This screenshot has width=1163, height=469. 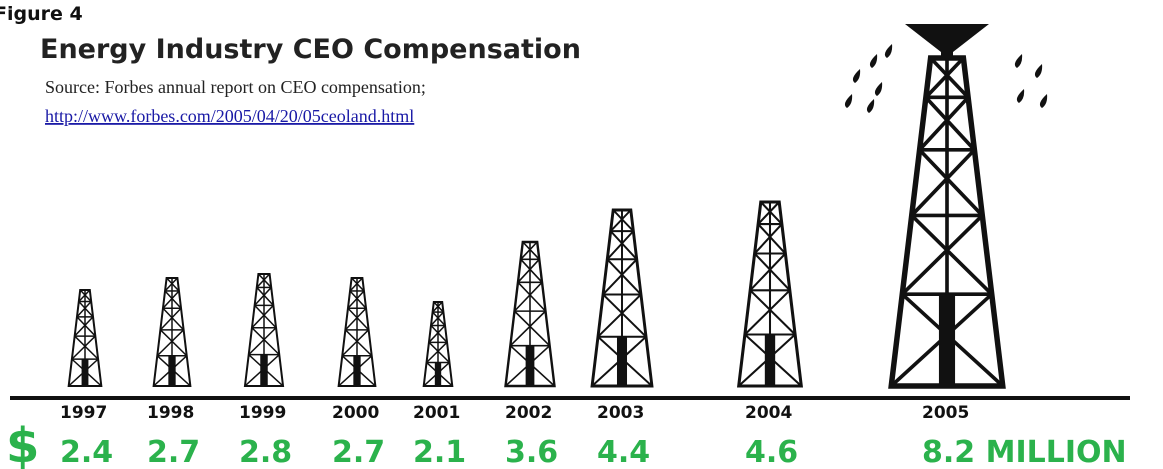 I want to click on value-label: 2.1, so click(x=439, y=452).